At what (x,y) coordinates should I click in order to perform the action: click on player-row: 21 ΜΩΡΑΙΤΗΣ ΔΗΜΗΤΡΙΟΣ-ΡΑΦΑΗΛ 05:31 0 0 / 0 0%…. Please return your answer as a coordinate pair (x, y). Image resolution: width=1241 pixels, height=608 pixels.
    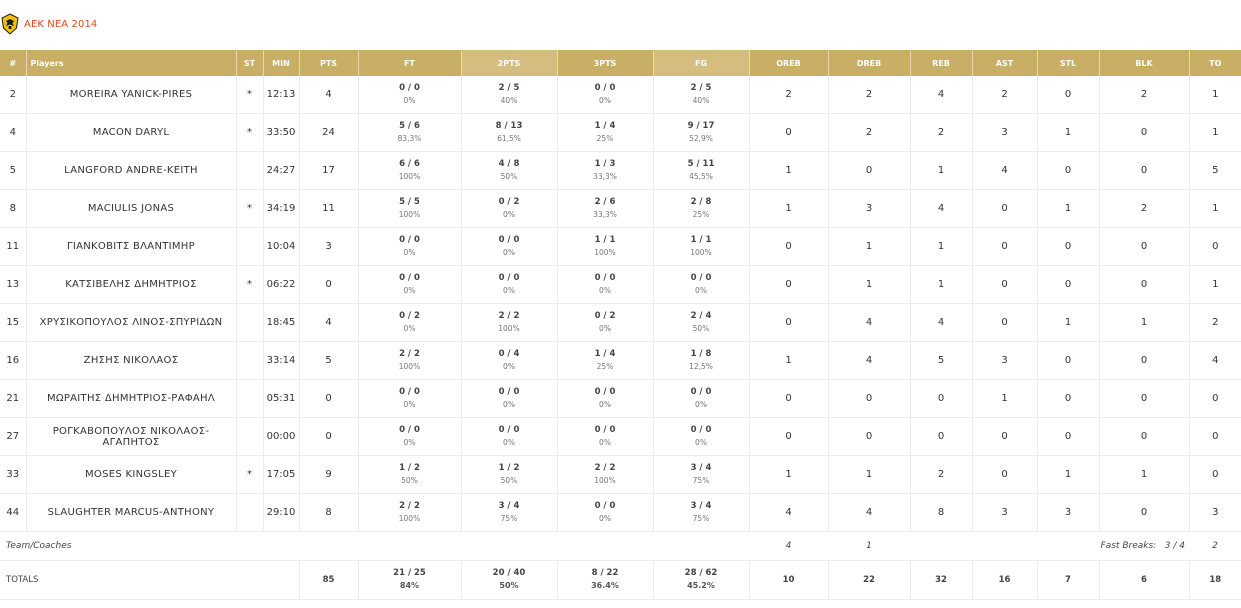
    Looking at the image, I should click on (620, 398).